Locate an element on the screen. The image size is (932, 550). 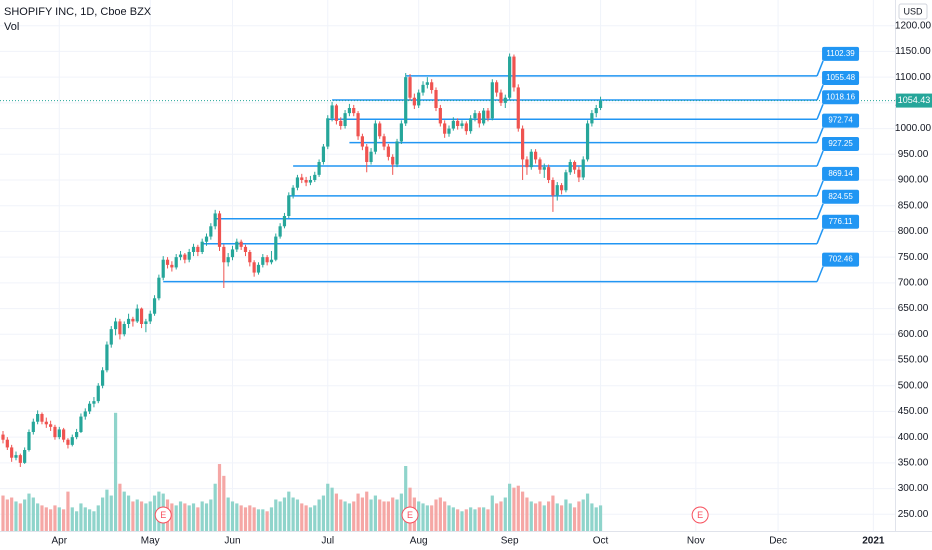
y-tick-label: 1100.00 is located at coordinates (913, 77).